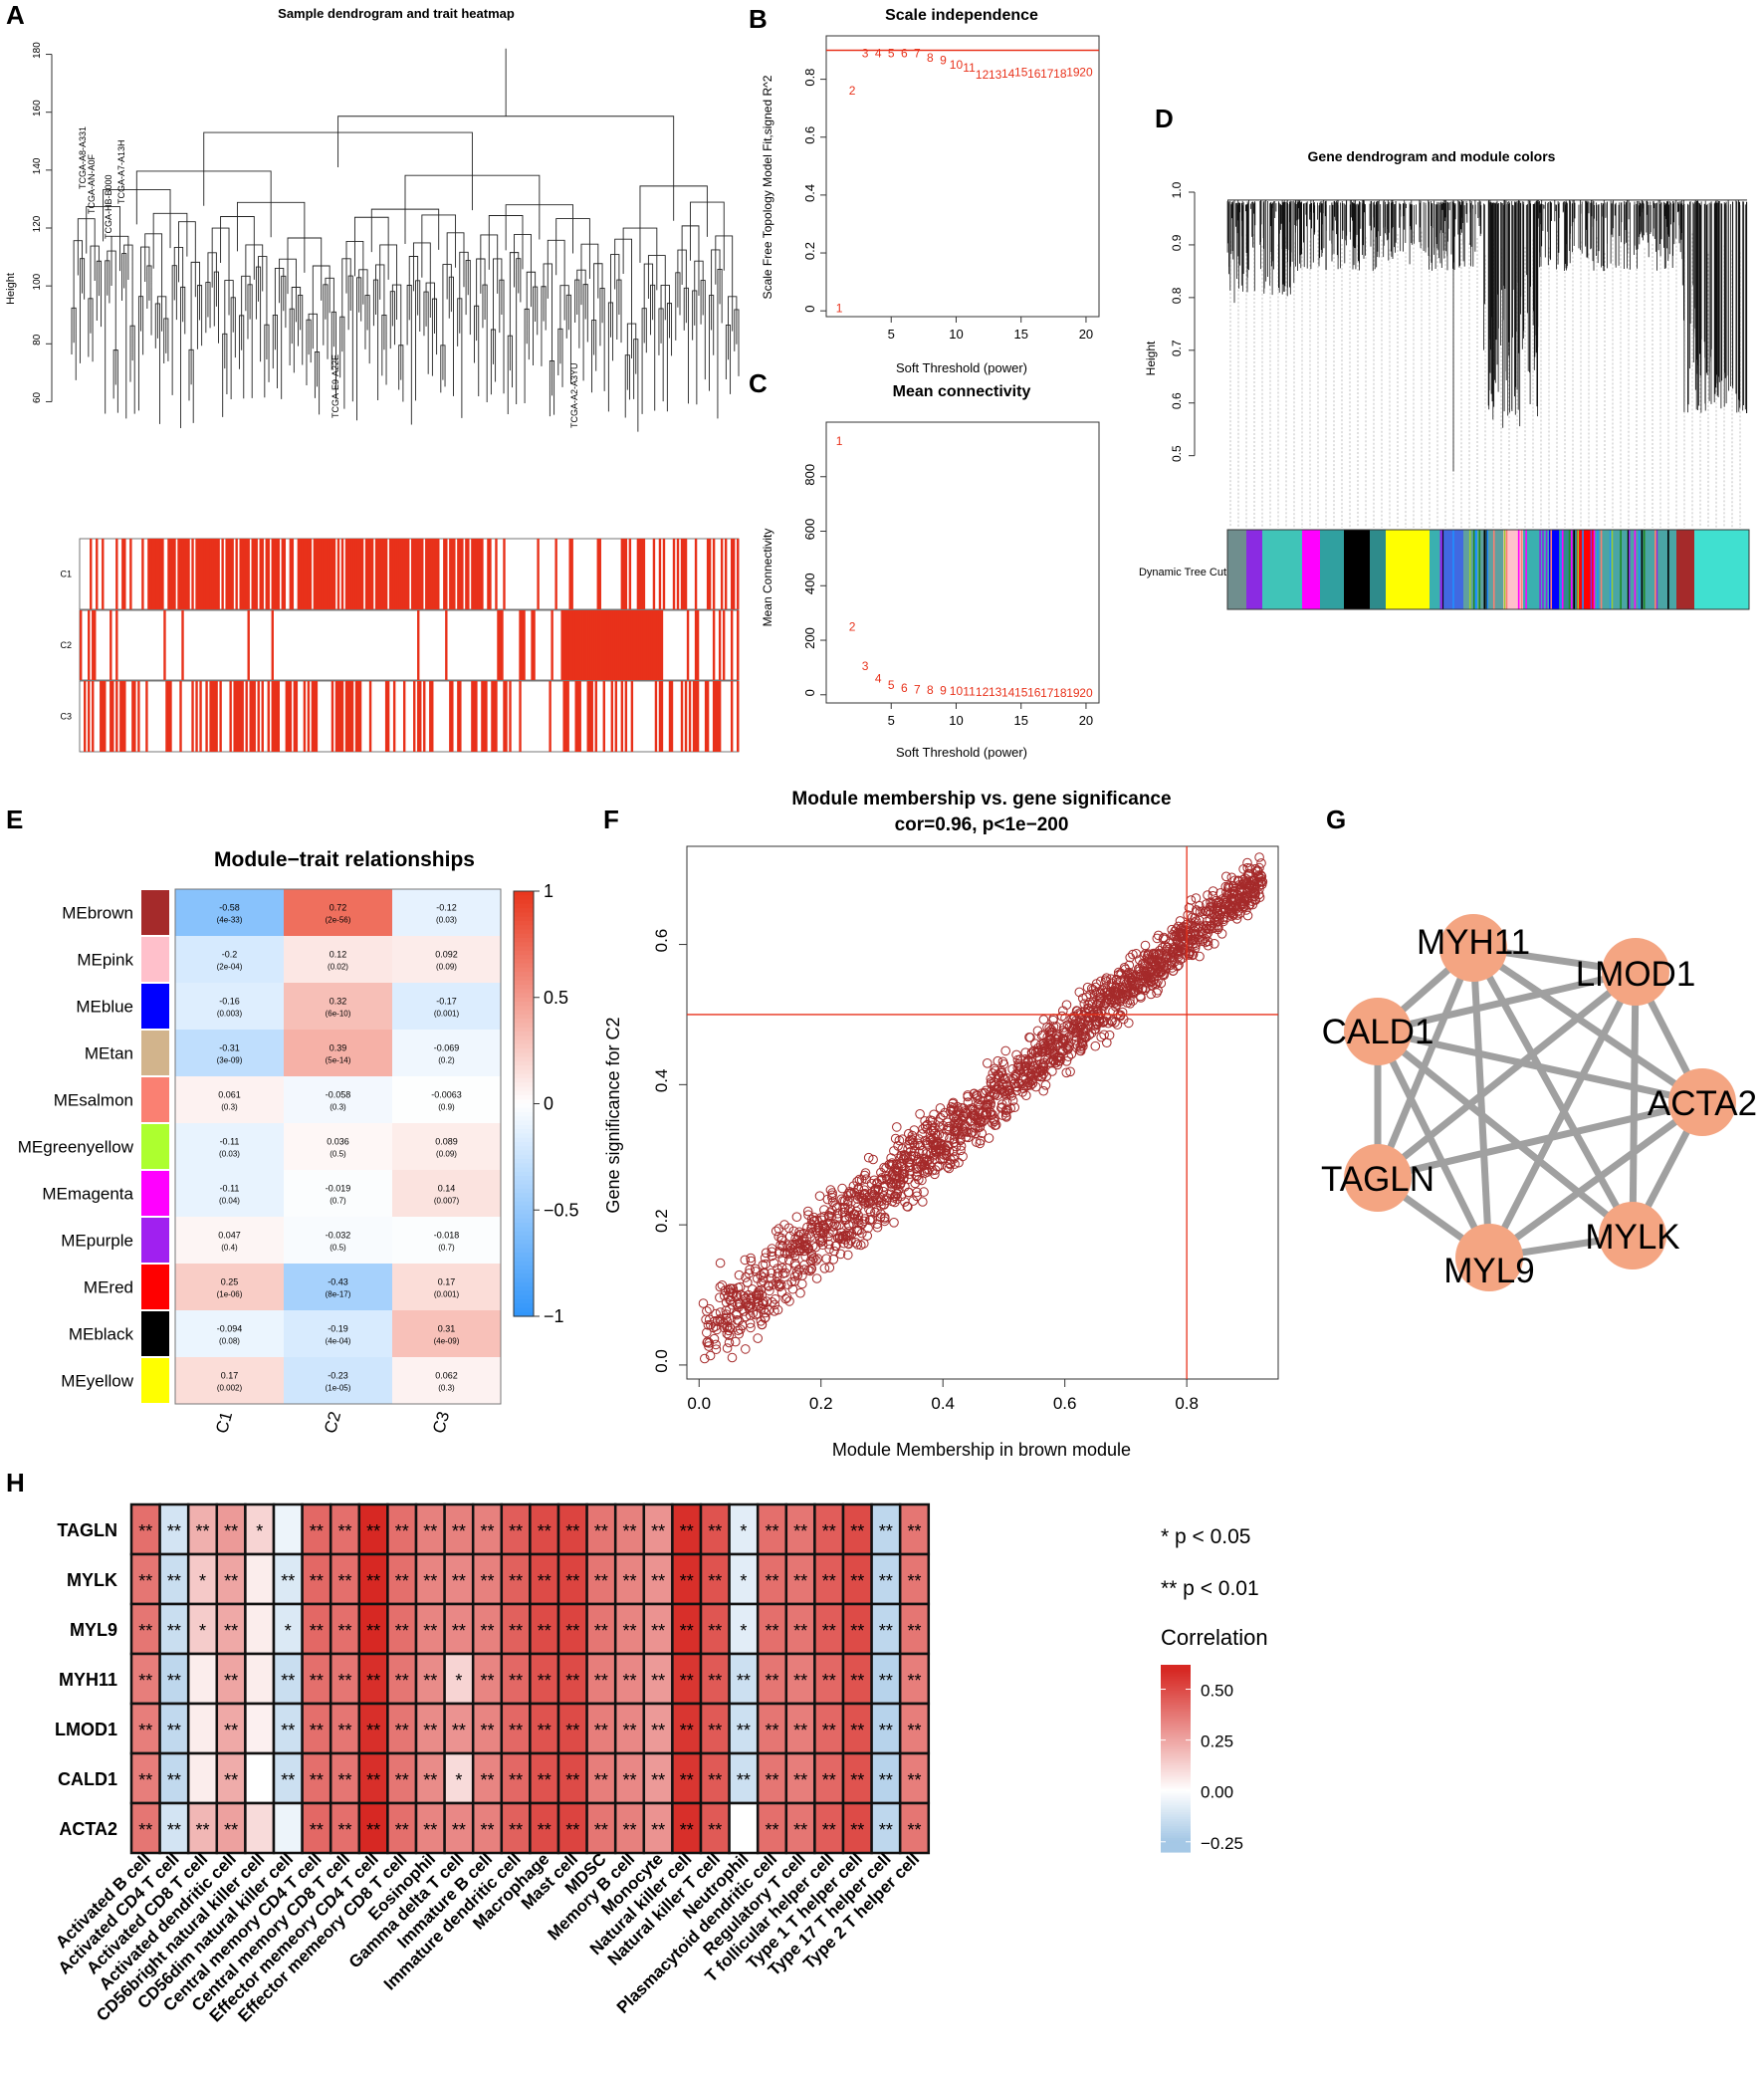  What do you see at coordinates (37, 108) in the screenshot?
I see `y-tick-label: 160` at bounding box center [37, 108].